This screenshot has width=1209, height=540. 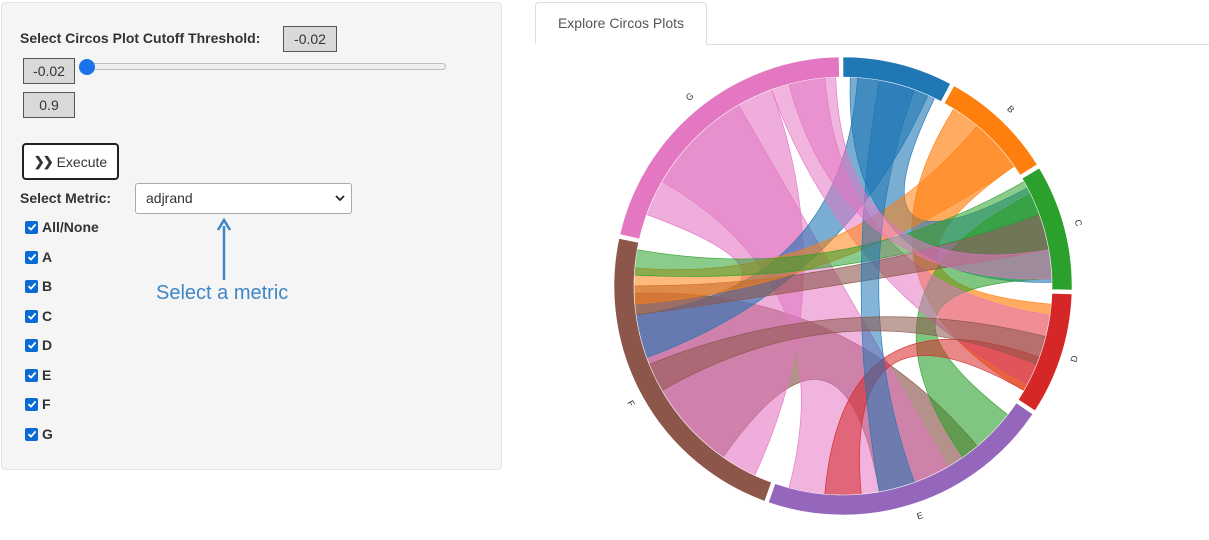 What do you see at coordinates (46, 404) in the screenshot?
I see `checkbox-label: F` at bounding box center [46, 404].